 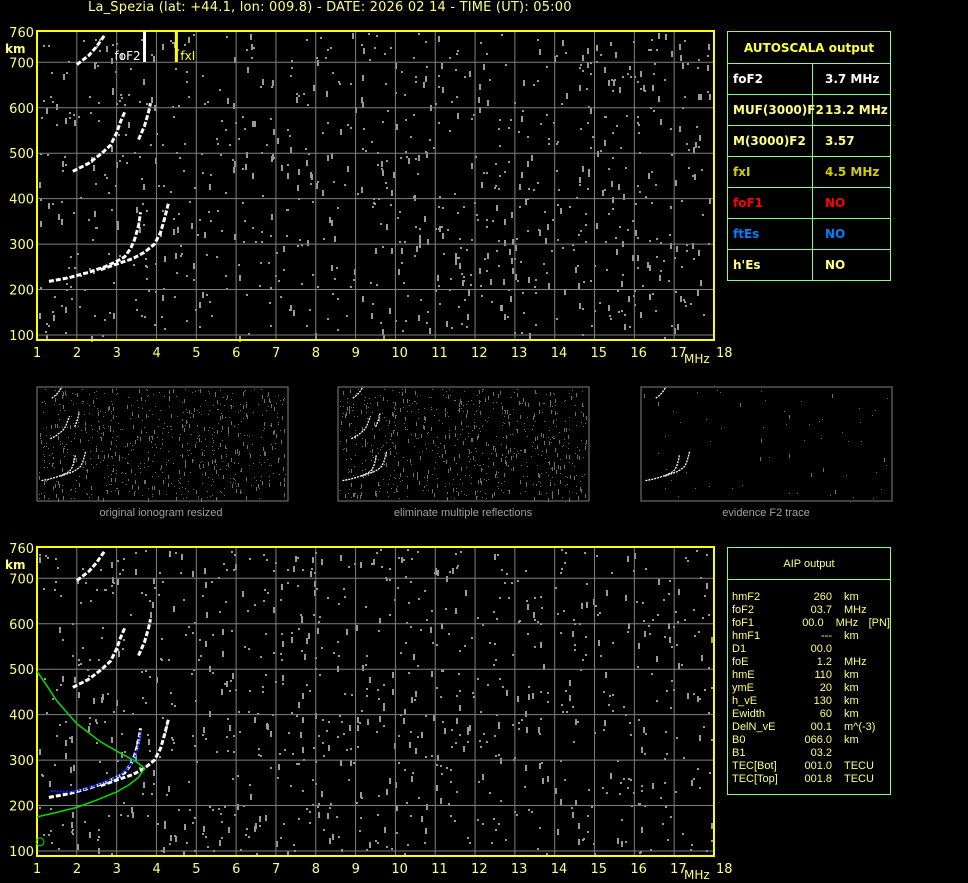 I want to click on x-tick-label: 4, so click(x=156, y=869).